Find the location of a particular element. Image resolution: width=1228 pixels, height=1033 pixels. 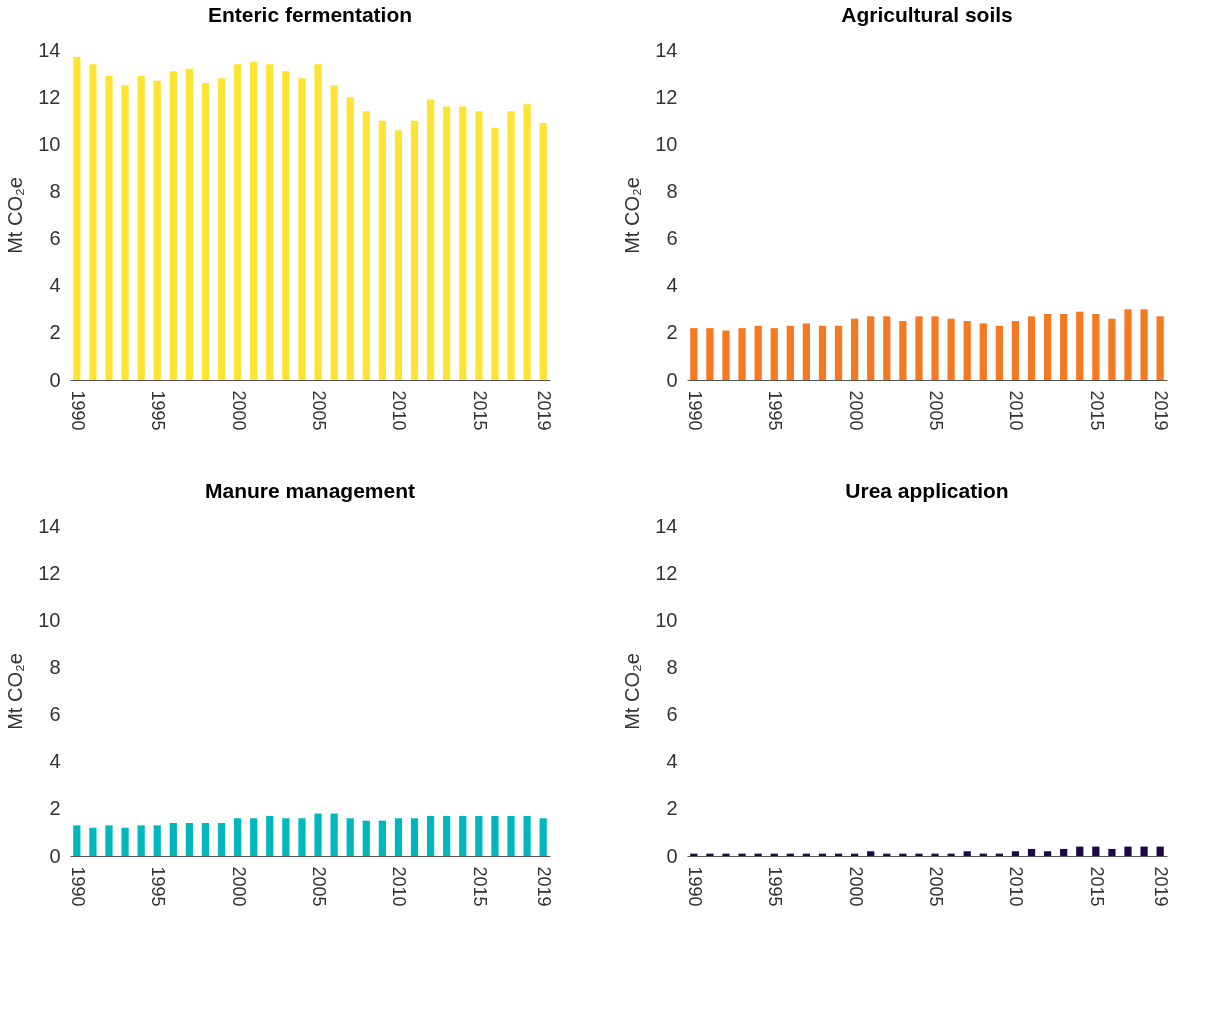

x-tick-label: 2005 is located at coordinates (319, 410).